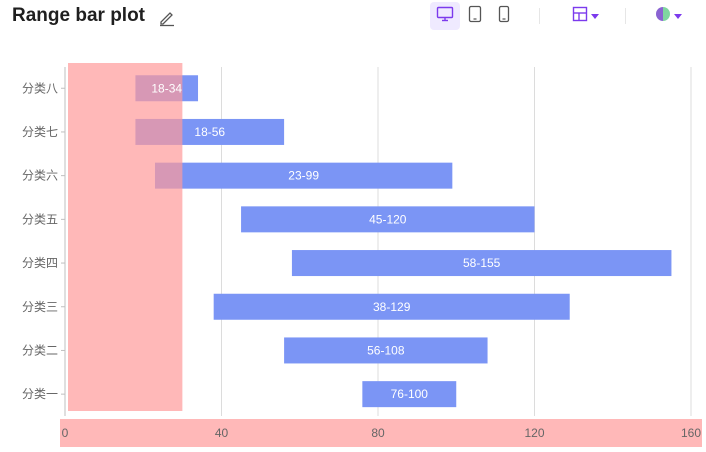 Image resolution: width=706 pixels, height=452 pixels. Describe the element at coordinates (222, 433) in the screenshot. I see `x-tick-label: 40` at that location.